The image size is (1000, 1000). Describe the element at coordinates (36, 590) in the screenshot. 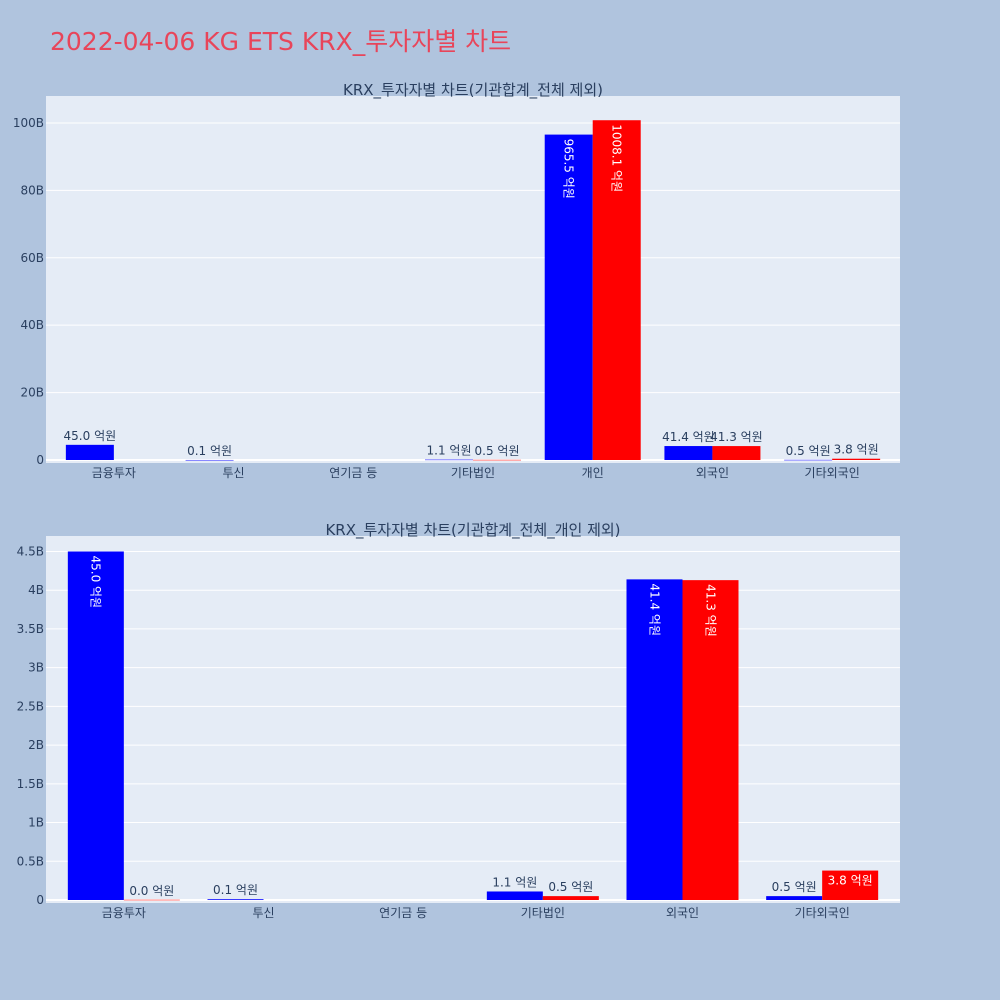

I see `y-tick-label: 4B` at that location.